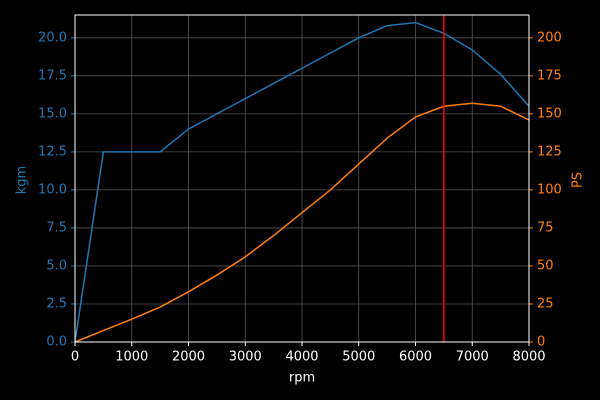 Image resolution: width=600 pixels, height=400 pixels. I want to click on y2-axis-label: PS, so click(578, 180).